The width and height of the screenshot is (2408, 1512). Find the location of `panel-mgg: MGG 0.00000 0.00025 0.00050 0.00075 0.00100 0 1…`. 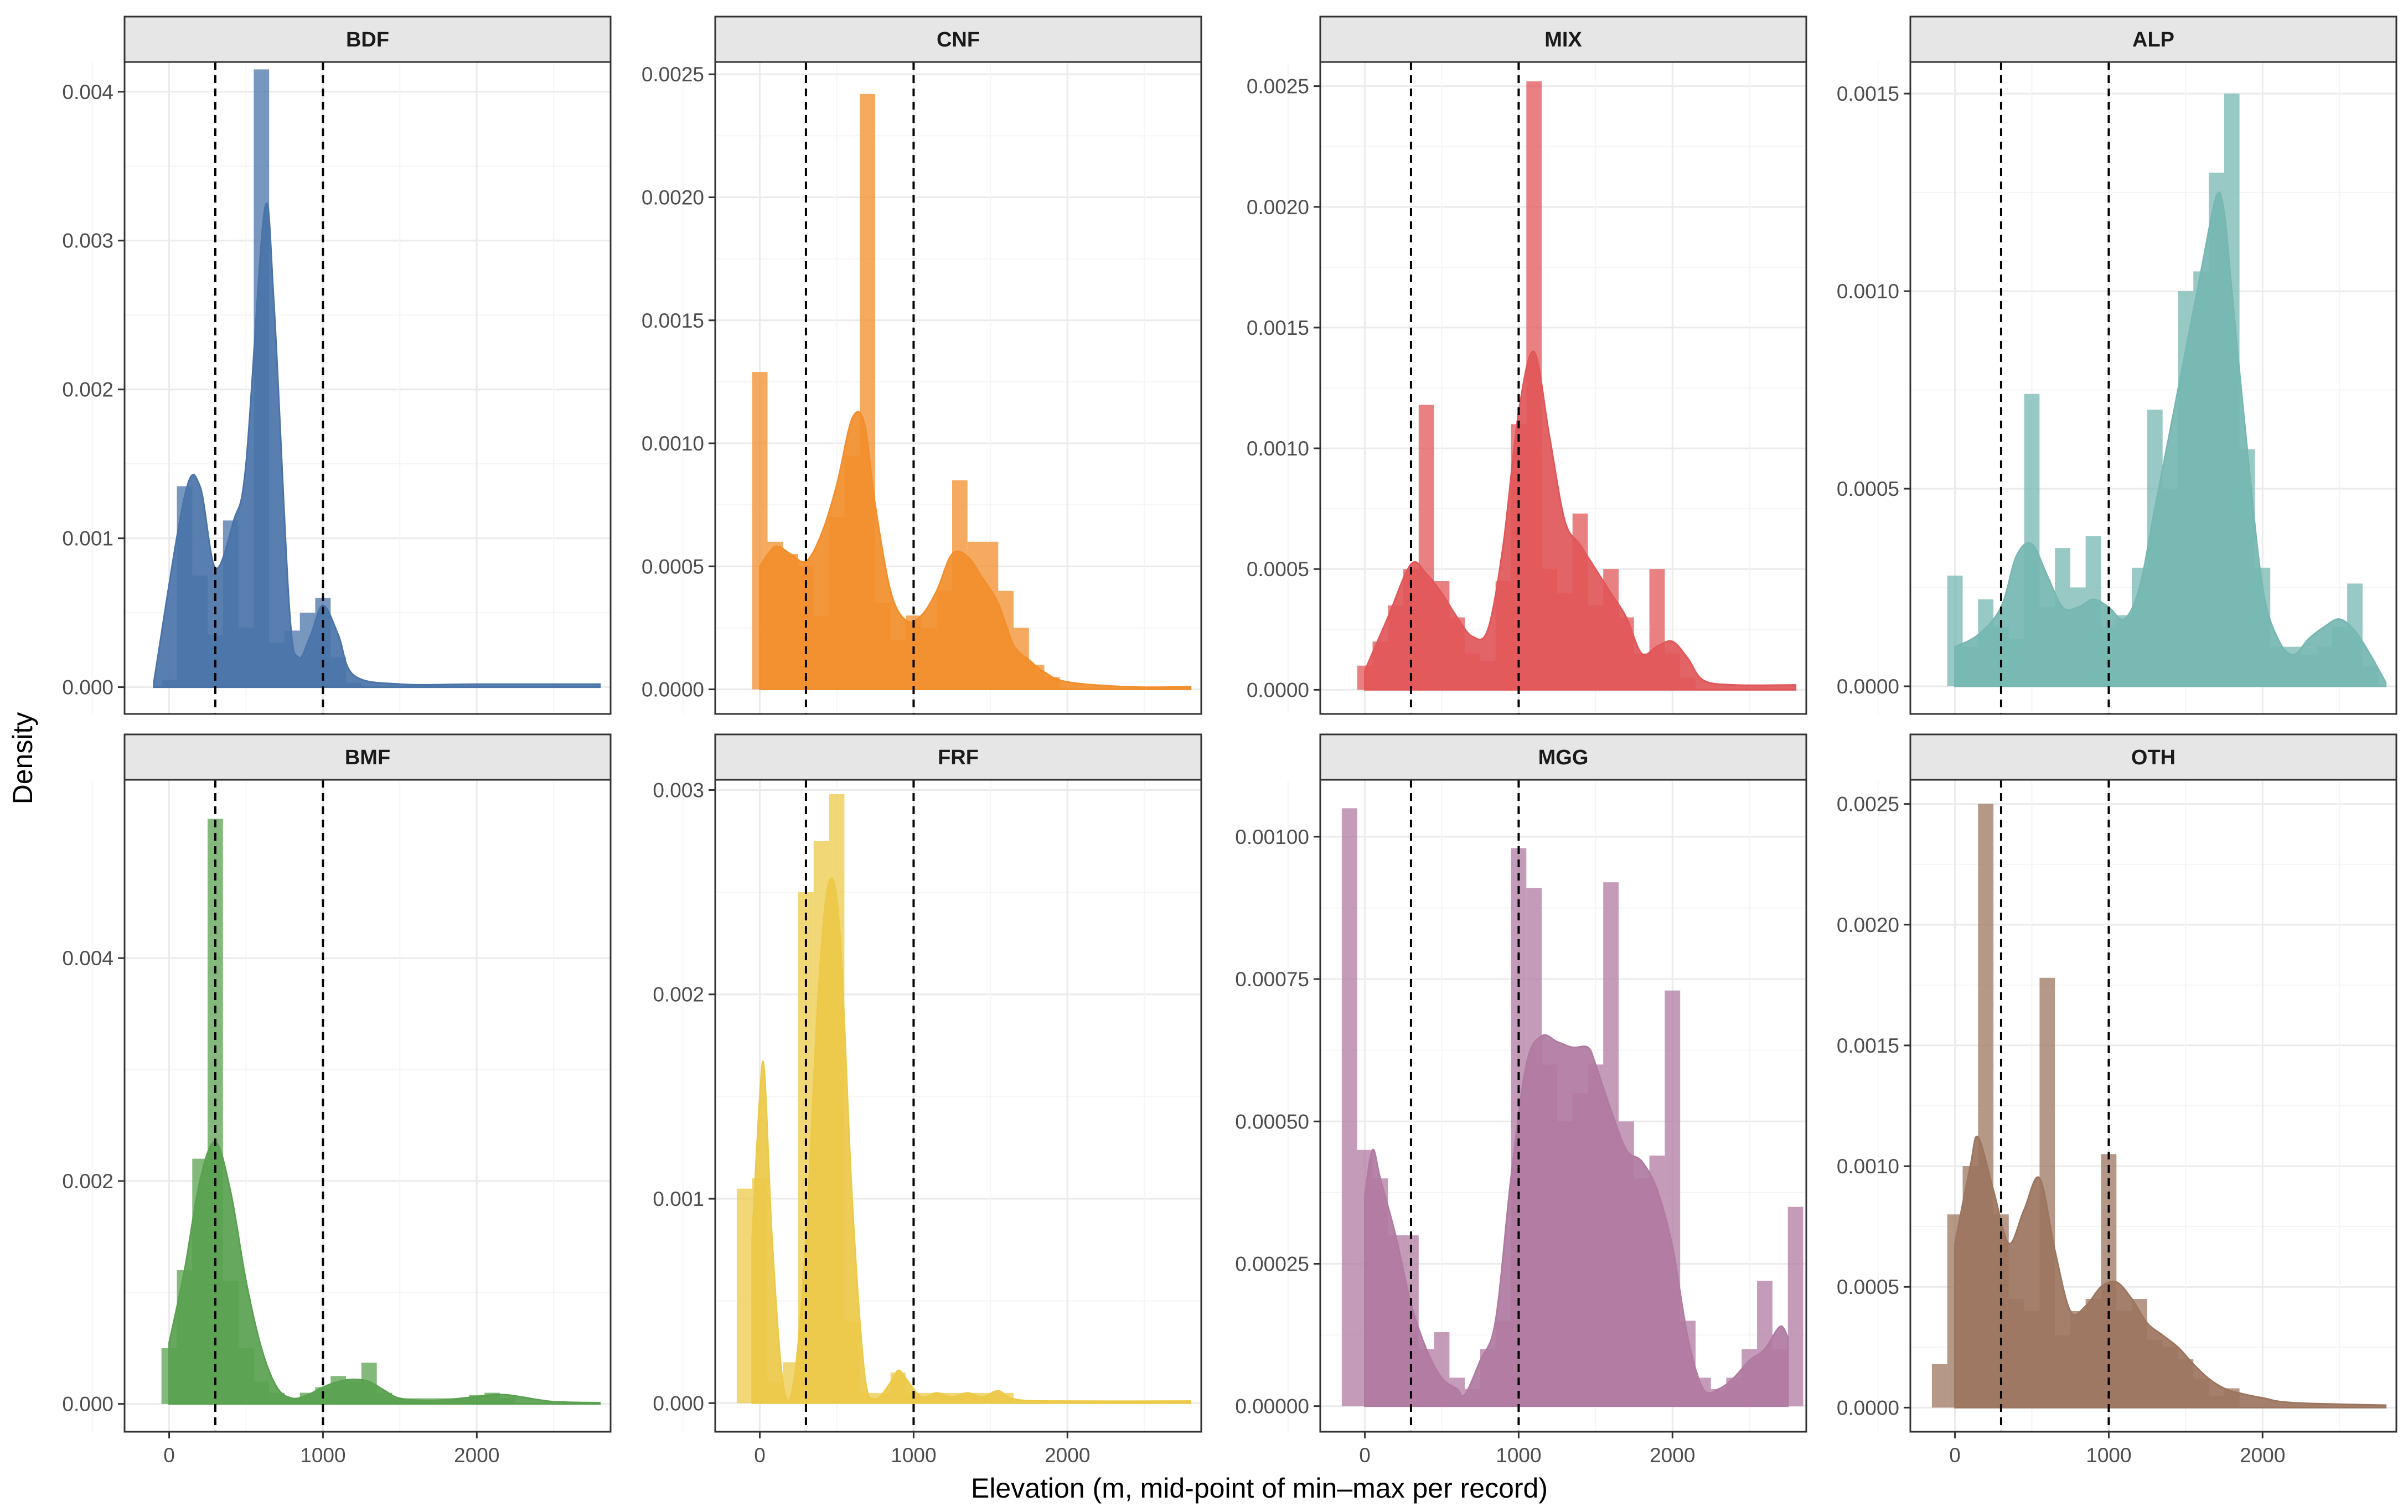

panel-mgg: MGG 0.00000 0.00025 0.00050 0.00075 0.00100 0 1… is located at coordinates (1521, 1100).